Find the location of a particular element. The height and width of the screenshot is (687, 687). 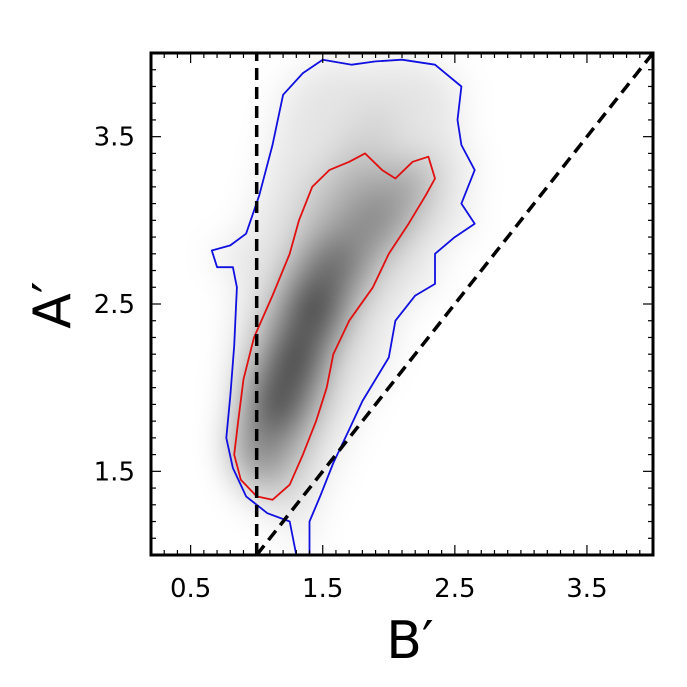

x-axis-label: B′ is located at coordinates (409, 641).